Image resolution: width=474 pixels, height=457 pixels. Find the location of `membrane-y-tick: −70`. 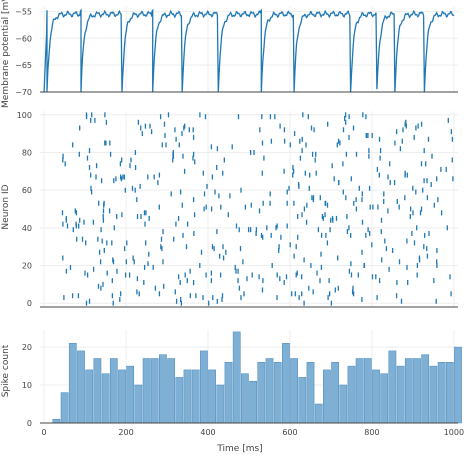

membrane-y-tick: −70 is located at coordinates (23, 92).